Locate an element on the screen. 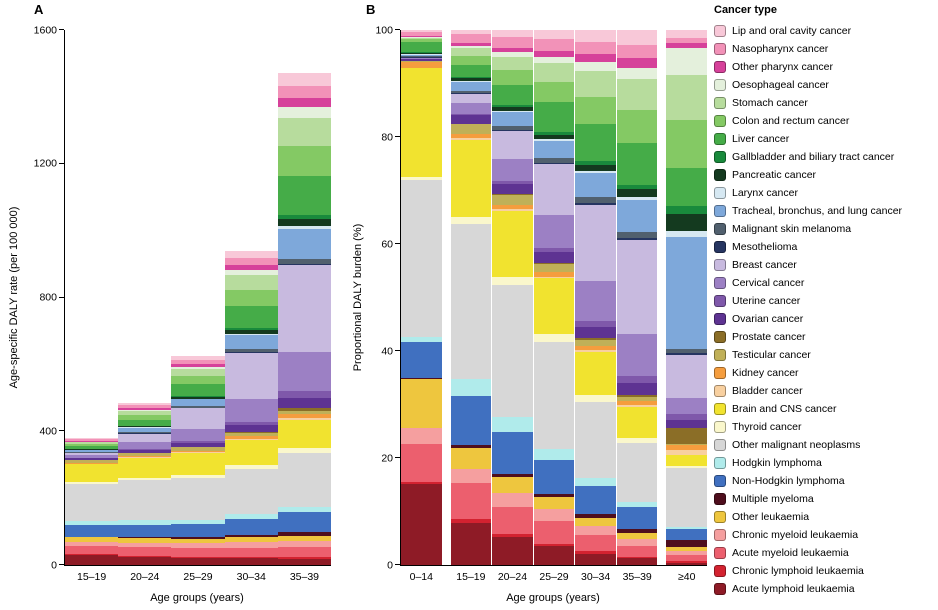 The height and width of the screenshot is (610, 938). segment-Thyroid cancer is located at coordinates (198, 476).